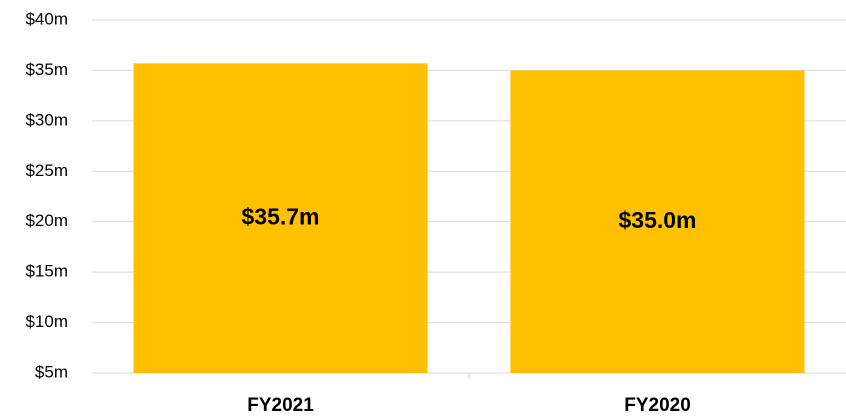  I want to click on y-tick-label: $15m, so click(46, 271).